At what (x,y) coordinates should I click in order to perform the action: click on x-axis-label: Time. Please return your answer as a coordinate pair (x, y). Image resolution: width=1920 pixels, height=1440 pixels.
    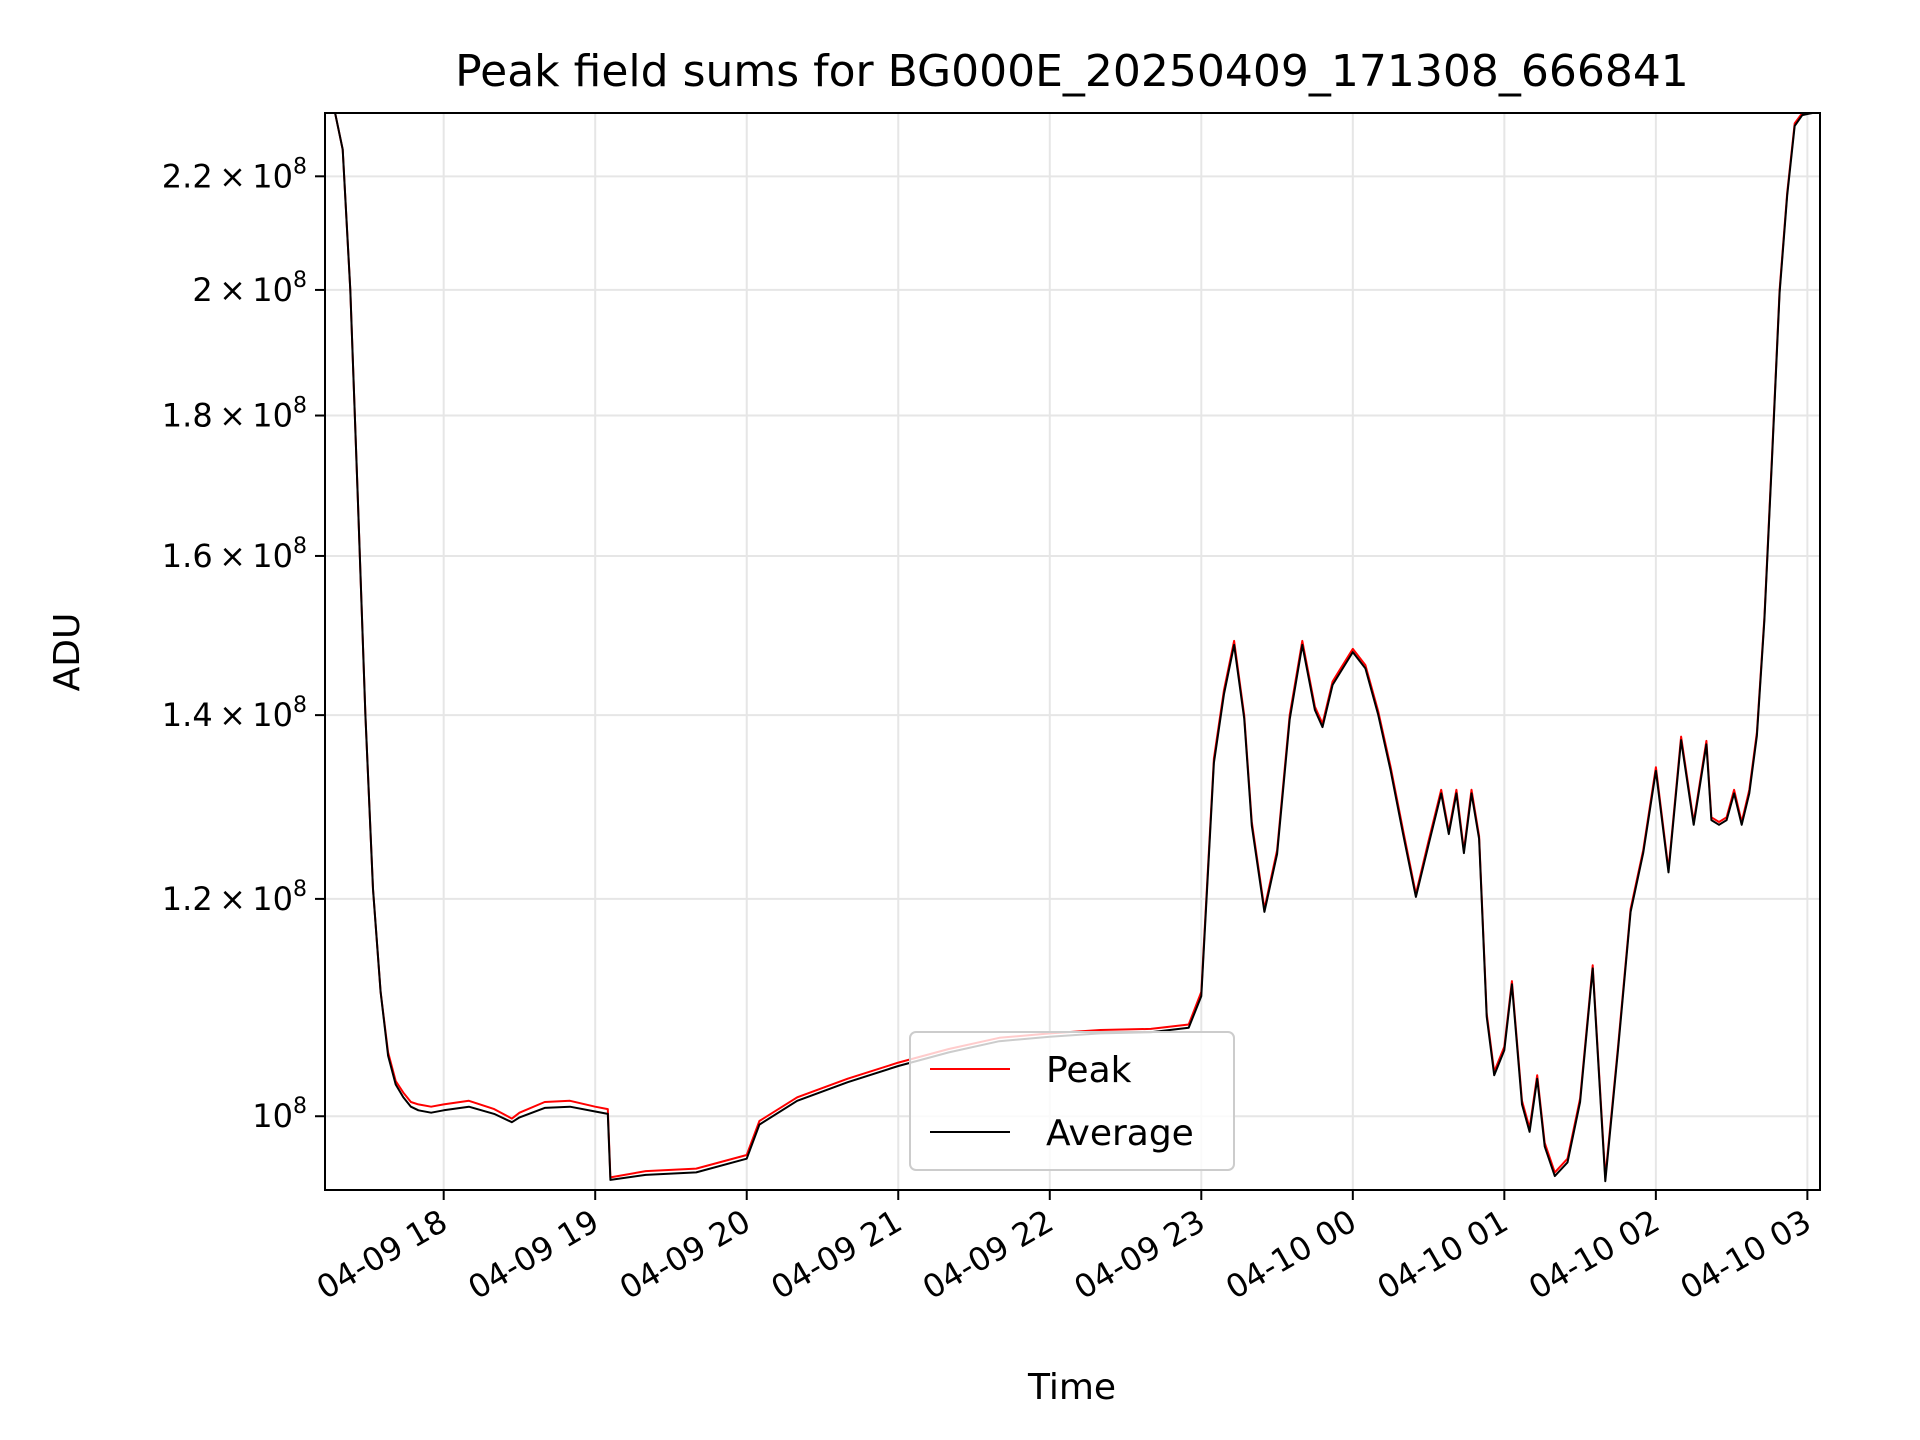
    Looking at the image, I should click on (1071, 1387).